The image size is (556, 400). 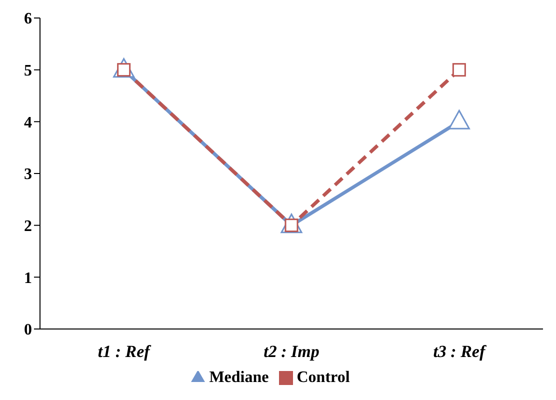 I want to click on y-tick-label: 4, so click(x=28, y=123).